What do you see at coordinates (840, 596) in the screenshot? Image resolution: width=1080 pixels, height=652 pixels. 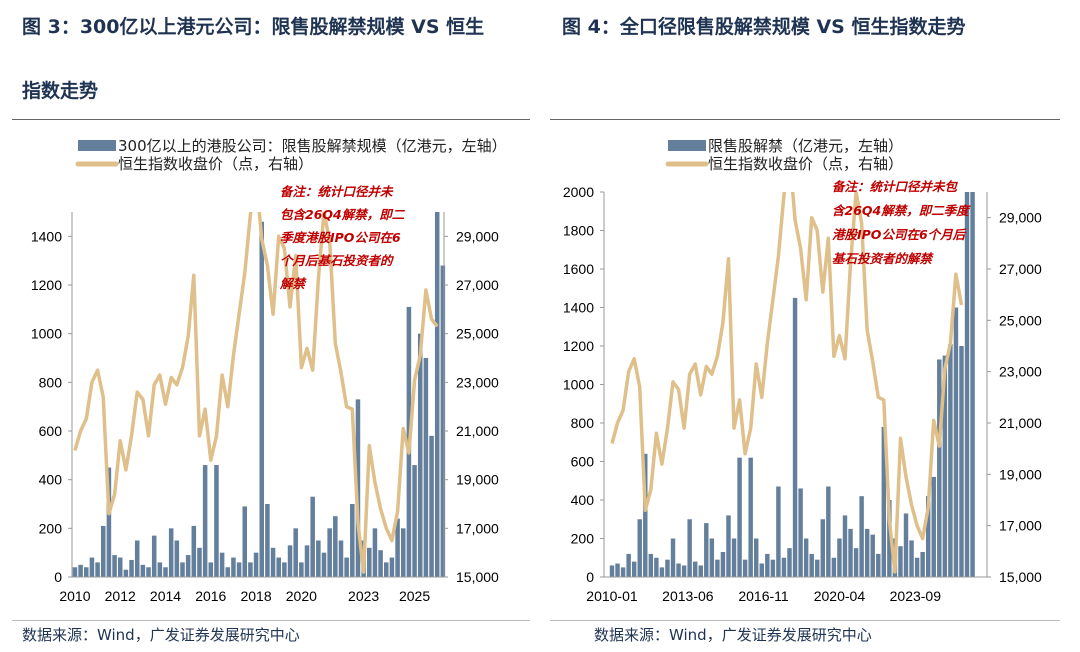 I see `x-tick-label: 2020-04` at bounding box center [840, 596].